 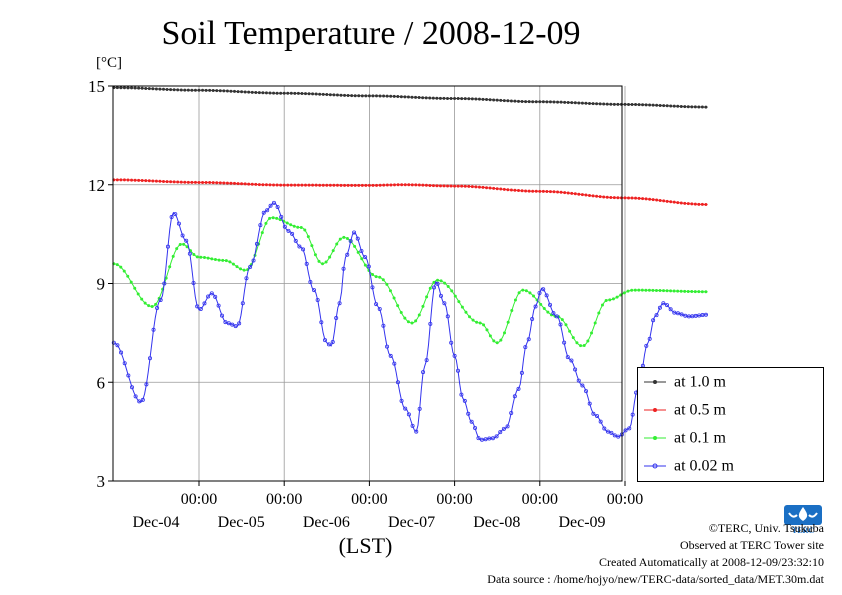 What do you see at coordinates (685, 410) in the screenshot?
I see `legend-item-0-5m: at 0.5 m` at bounding box center [685, 410].